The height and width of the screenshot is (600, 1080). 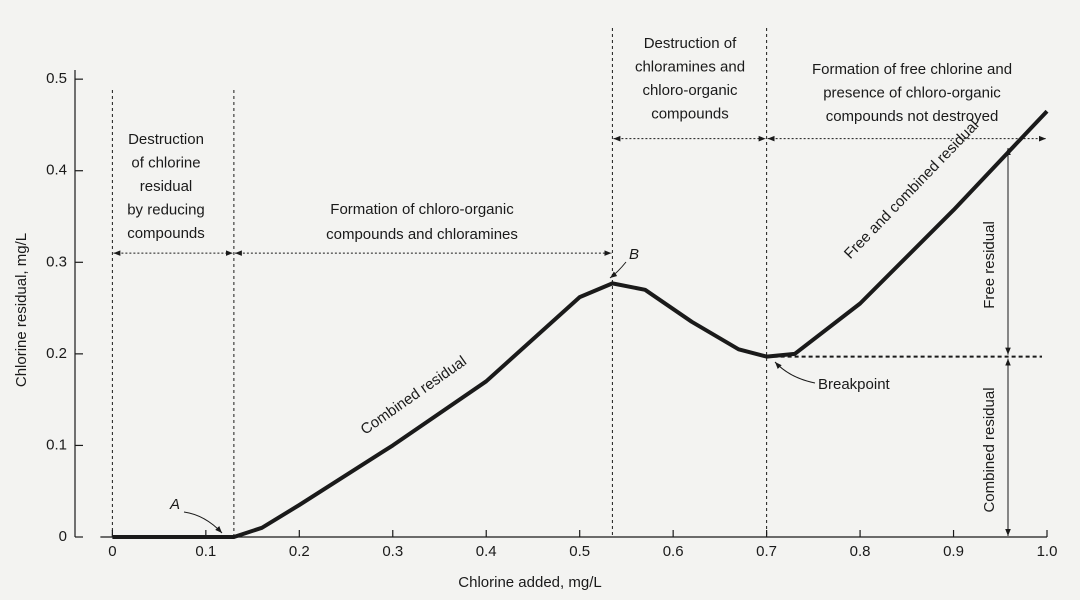 What do you see at coordinates (166, 186) in the screenshot?
I see `region-label: residual` at bounding box center [166, 186].